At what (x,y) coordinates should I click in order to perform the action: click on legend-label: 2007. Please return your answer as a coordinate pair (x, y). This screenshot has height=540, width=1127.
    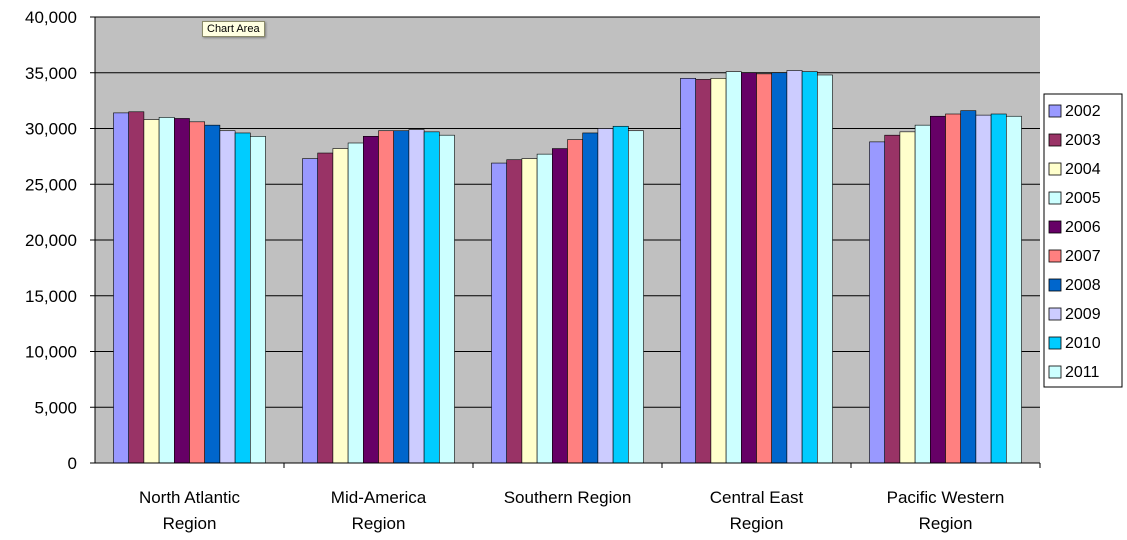
    Looking at the image, I should click on (1083, 256).